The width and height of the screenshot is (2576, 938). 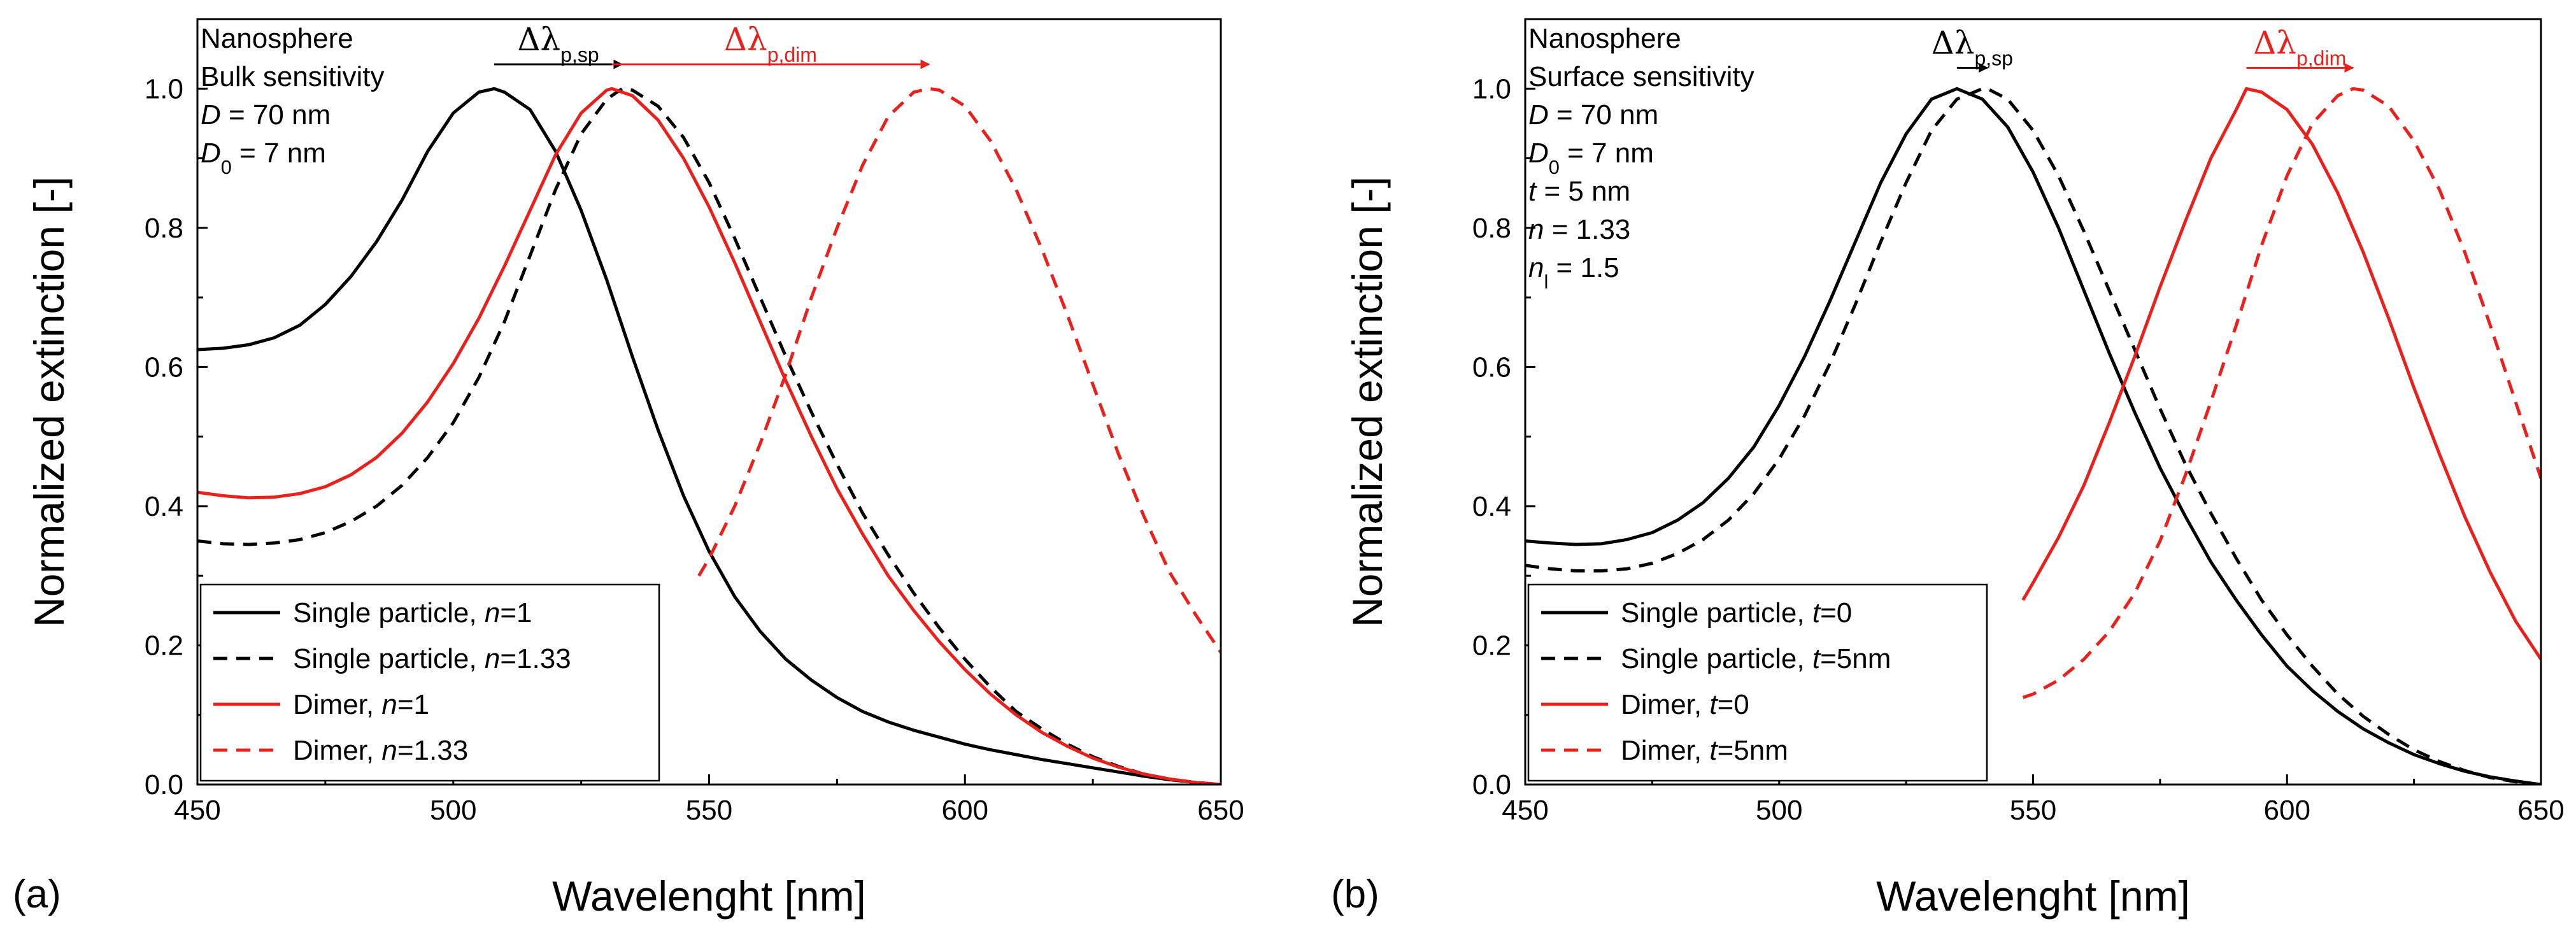 I want to click on info-line-b-0: Nanosphere, so click(x=1604, y=38).